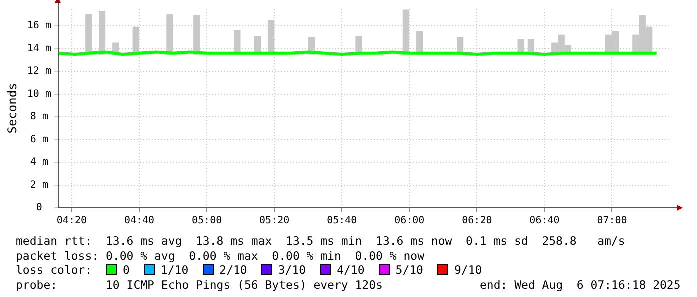 This screenshot has height=297, width=697. I want to click on text: end: Wed Aug 6 07:16:18 2025, so click(580, 285).